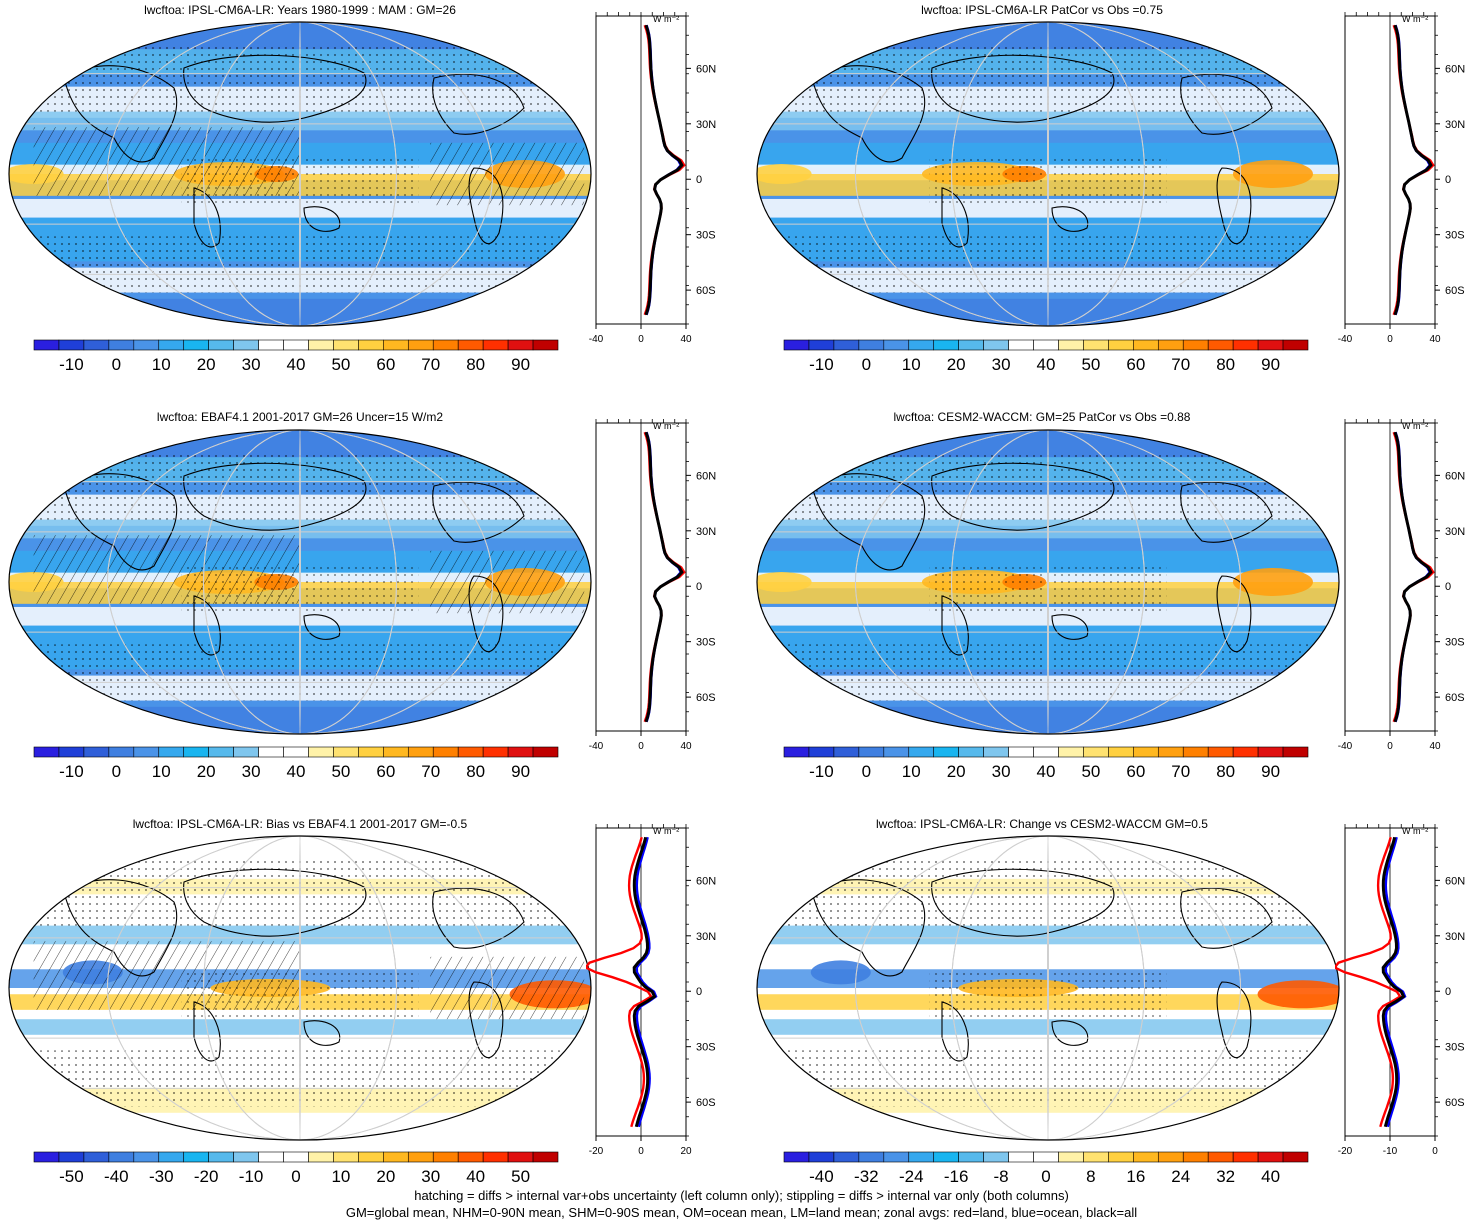 This screenshot has height=1221, width=1483. I want to click on colorbar-tick: -8, so click(1001, 1176).